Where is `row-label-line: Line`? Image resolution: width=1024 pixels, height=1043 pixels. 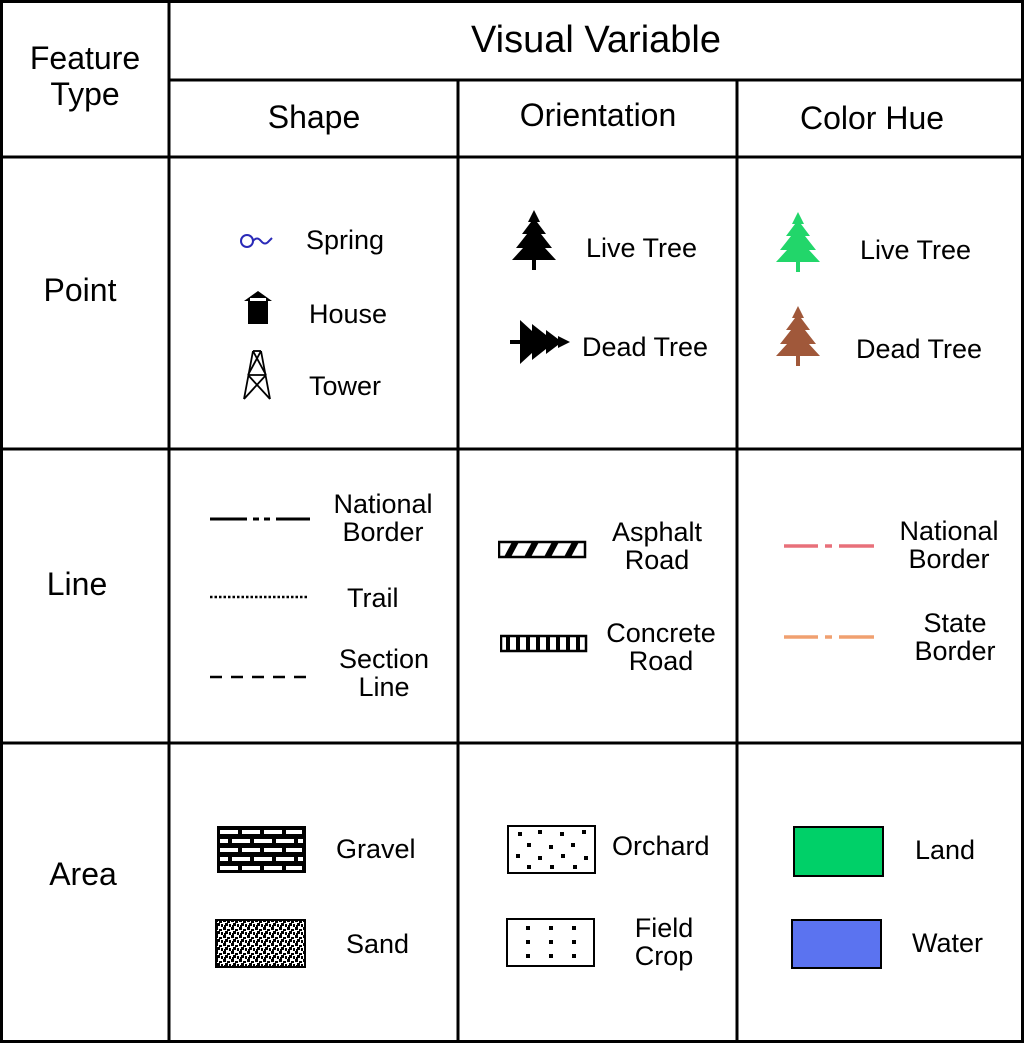
row-label-line: Line is located at coordinates (77, 584).